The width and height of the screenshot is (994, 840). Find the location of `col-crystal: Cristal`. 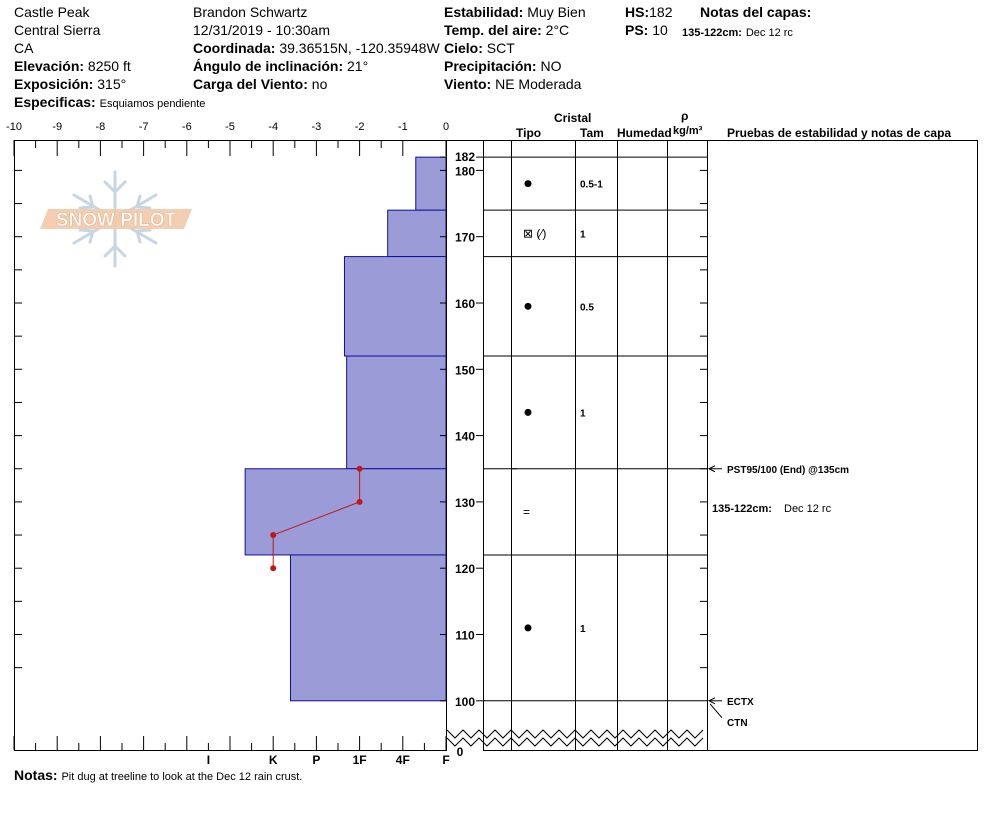

col-crystal: Cristal is located at coordinates (573, 118).